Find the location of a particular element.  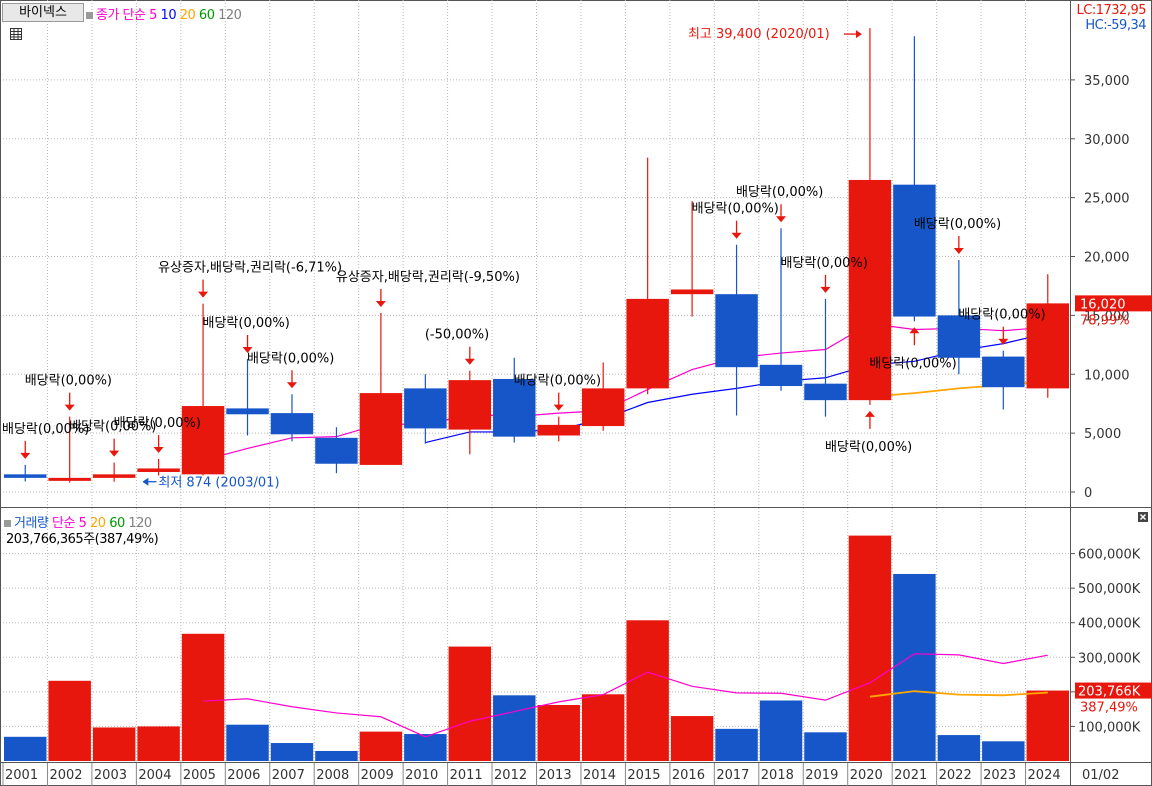

x-tick-label-2009: 2009 is located at coordinates (377, 775).